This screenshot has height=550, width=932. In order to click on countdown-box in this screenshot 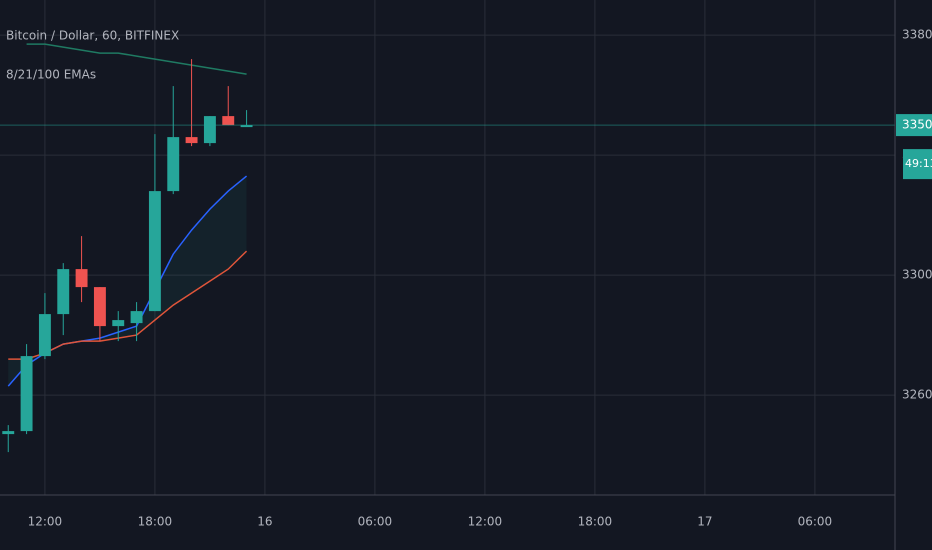, I will do `click(917, 164)`.